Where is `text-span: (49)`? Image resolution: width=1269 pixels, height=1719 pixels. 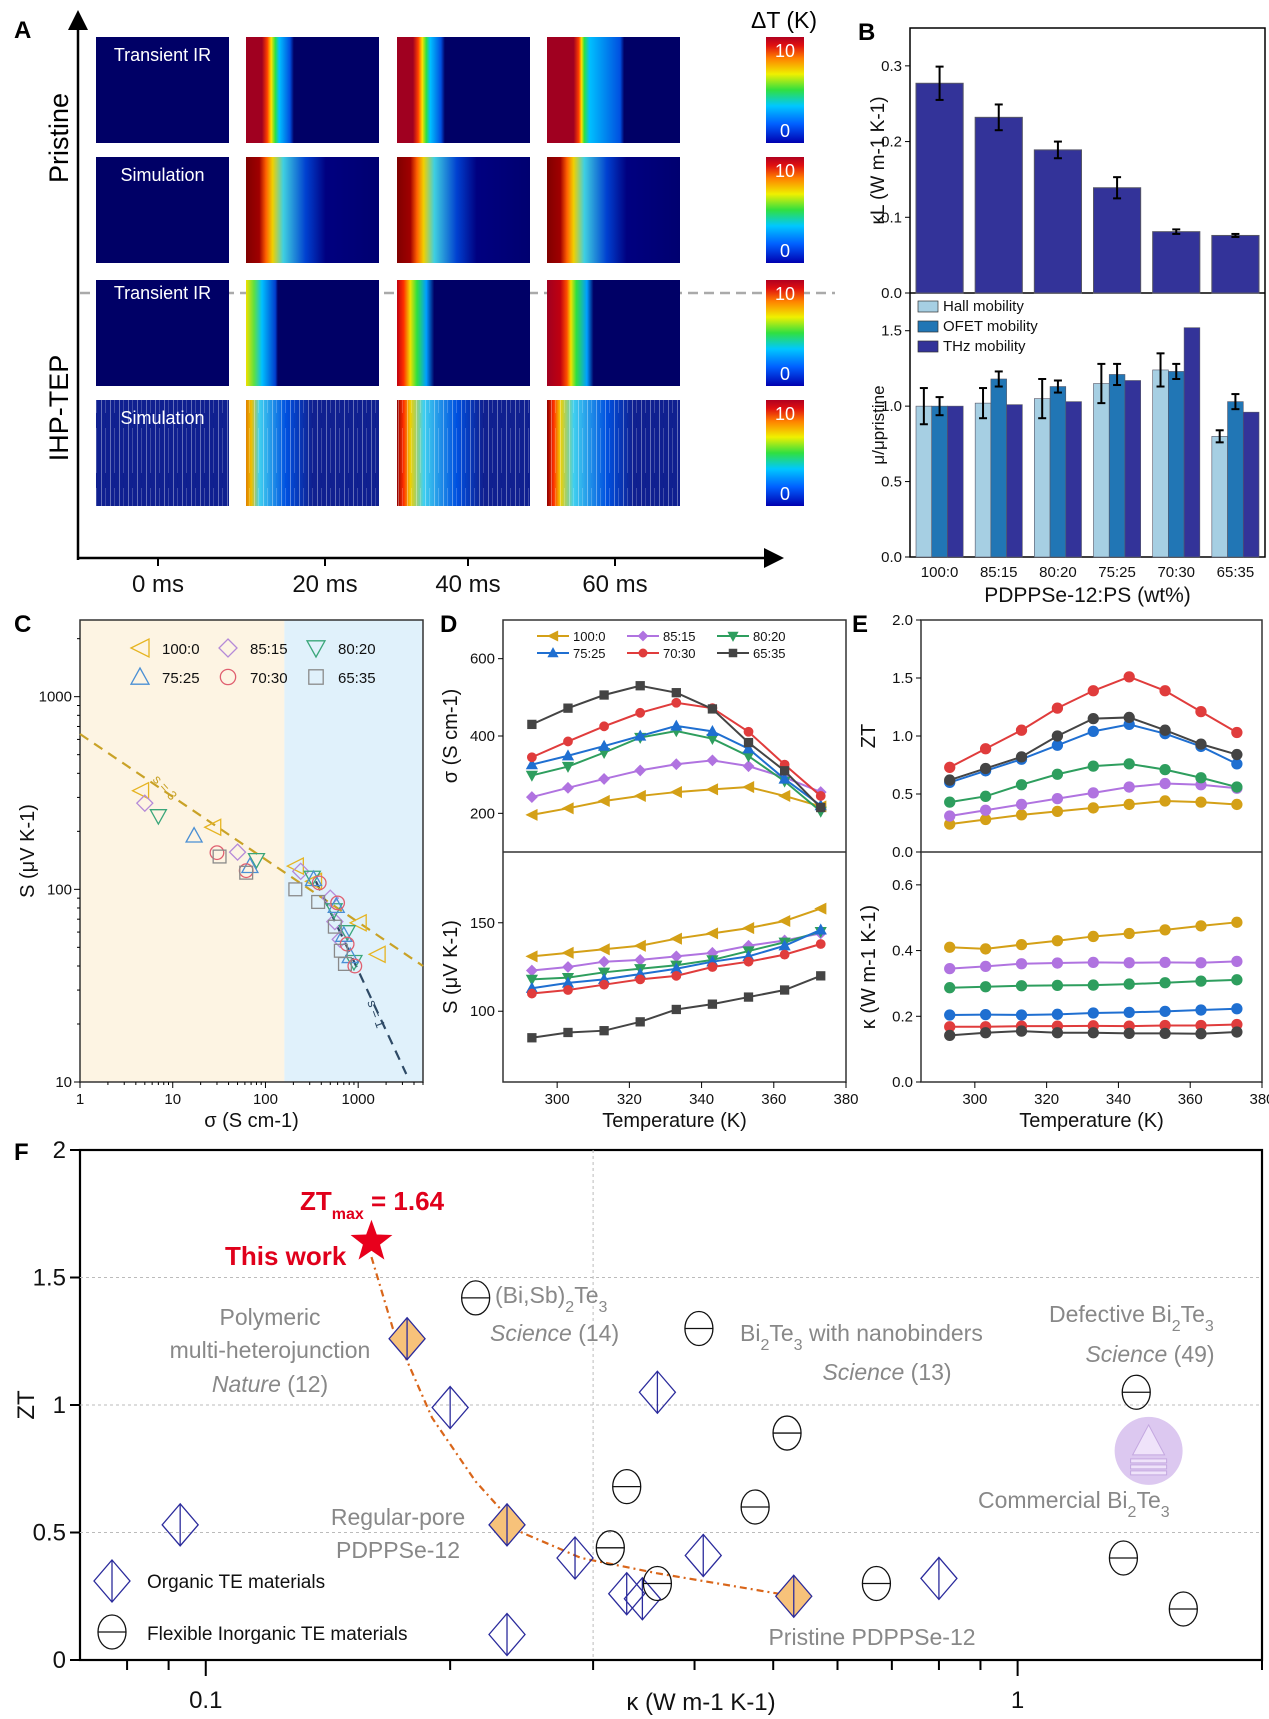 text-span: (49) is located at coordinates (1190, 1354).